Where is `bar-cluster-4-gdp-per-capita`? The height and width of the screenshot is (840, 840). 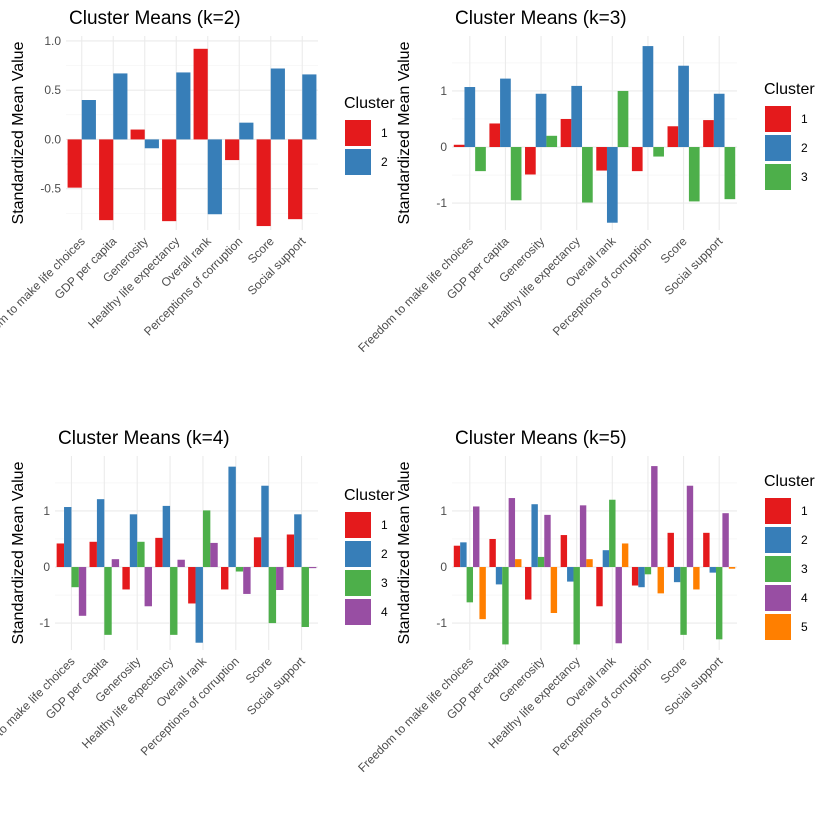 bar-cluster-4-gdp-per-capita is located at coordinates (512, 533).